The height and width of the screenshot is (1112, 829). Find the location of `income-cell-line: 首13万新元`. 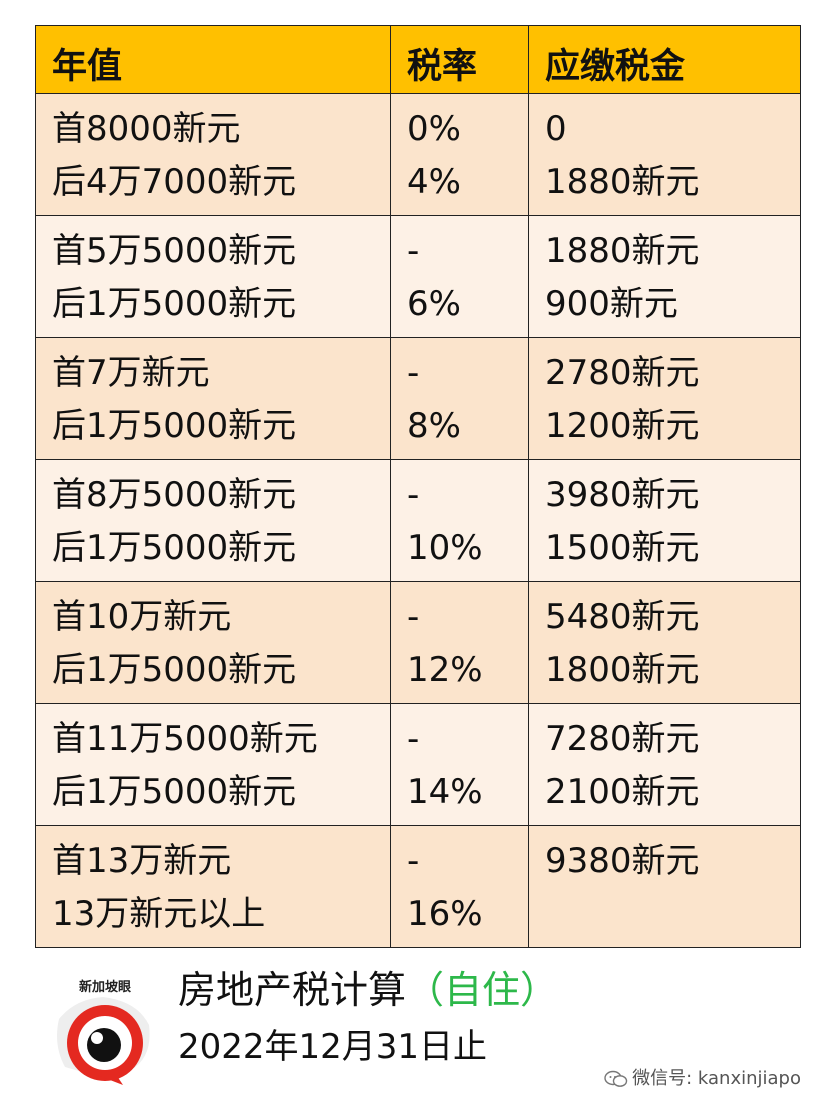

income-cell-line: 首13万新元 is located at coordinates (142, 861).